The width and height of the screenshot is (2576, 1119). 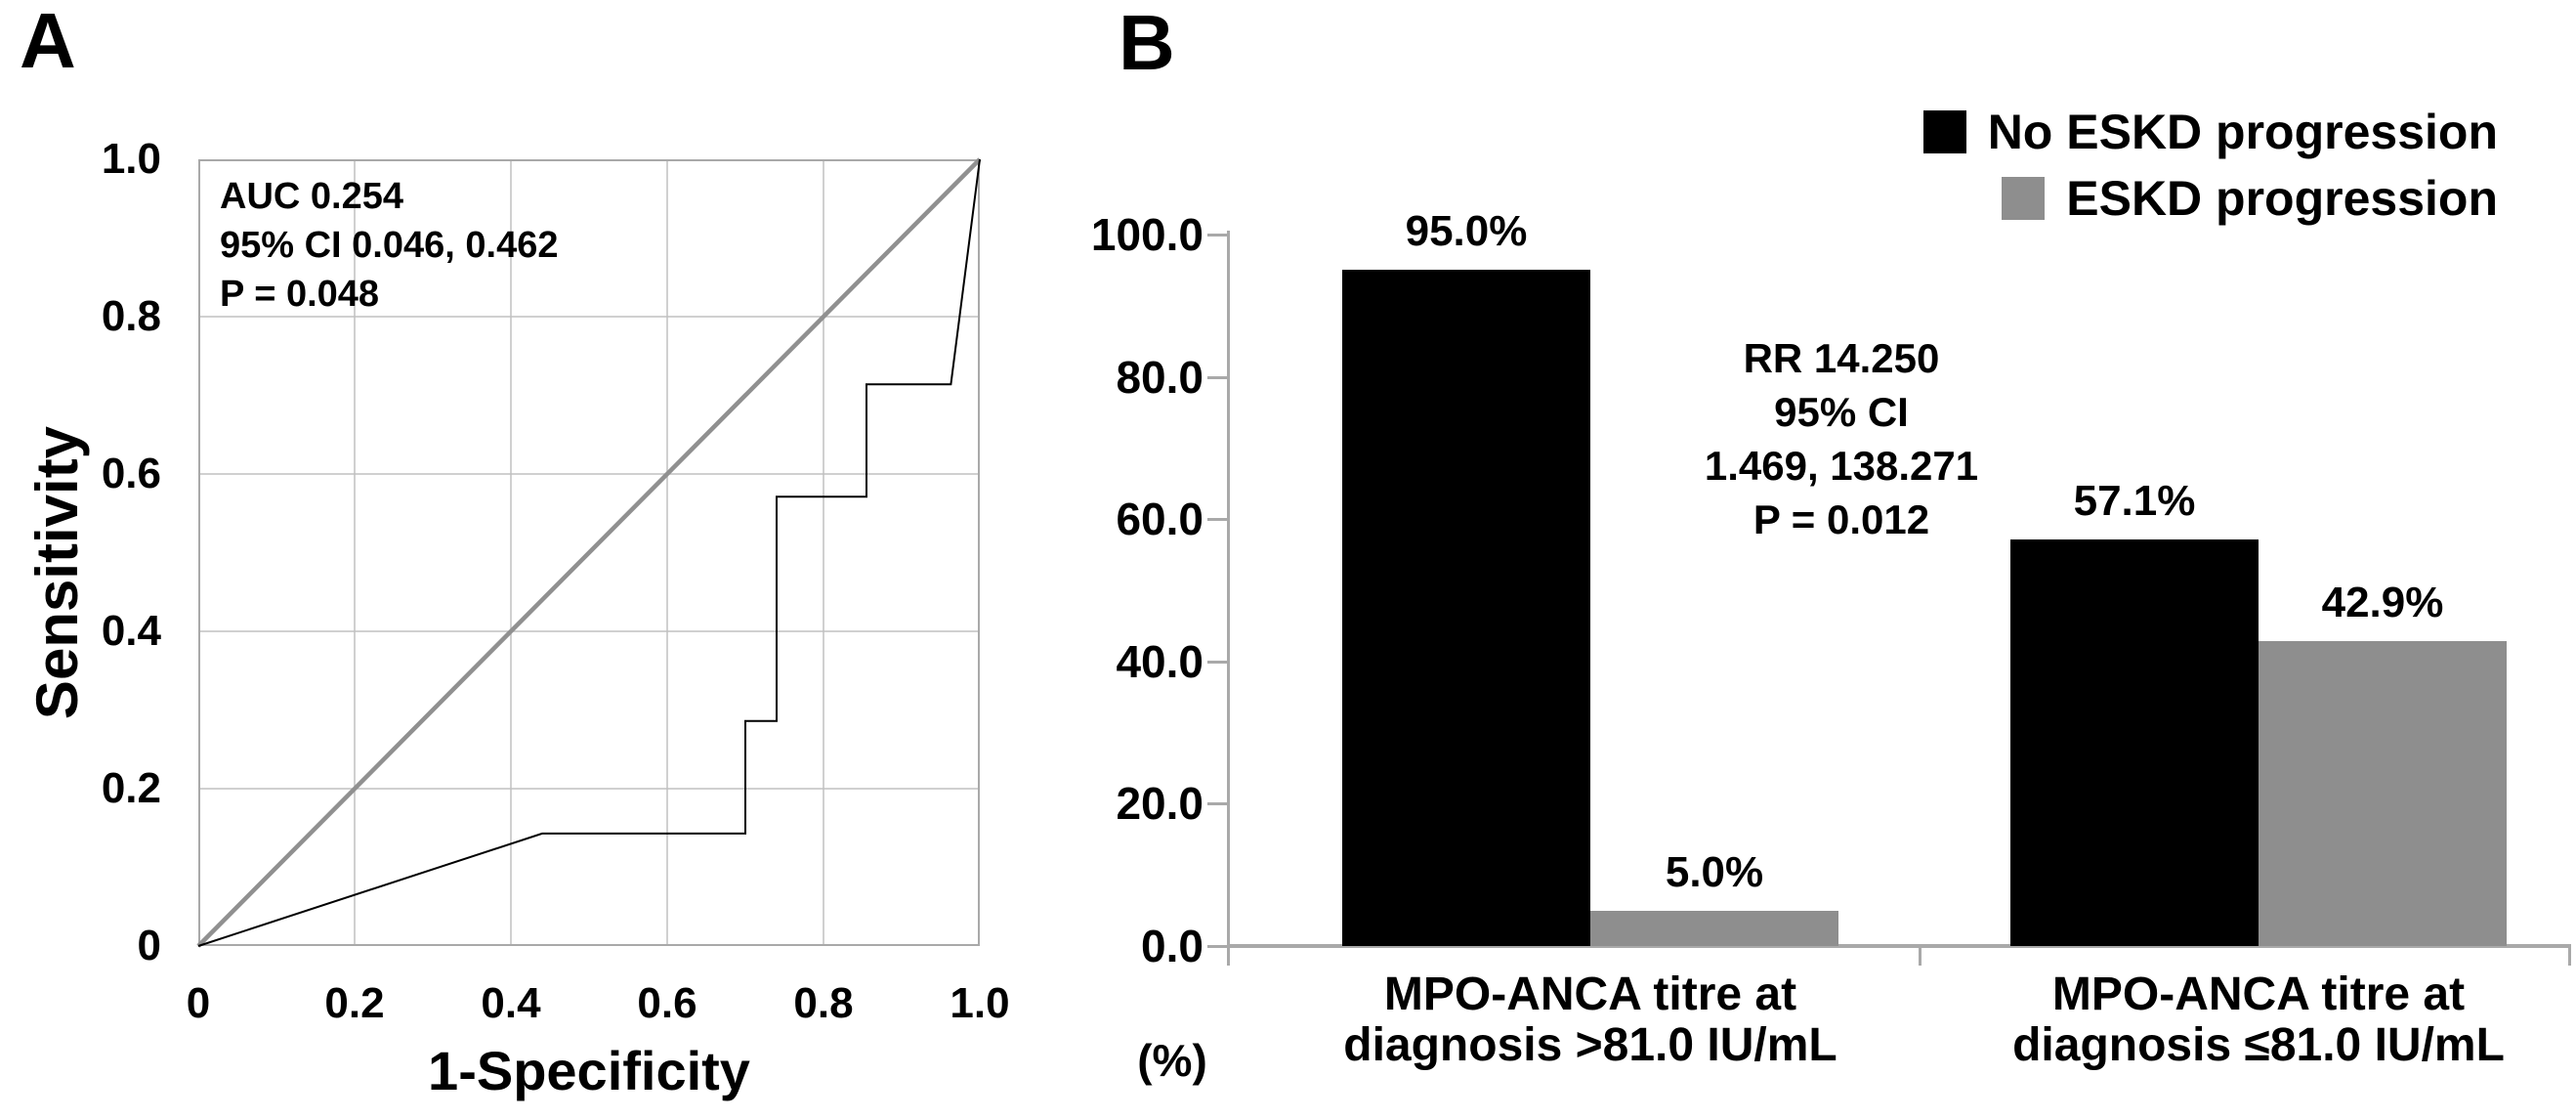 I want to click on bar-y-tick-label: 60.0, so click(x=1160, y=519).